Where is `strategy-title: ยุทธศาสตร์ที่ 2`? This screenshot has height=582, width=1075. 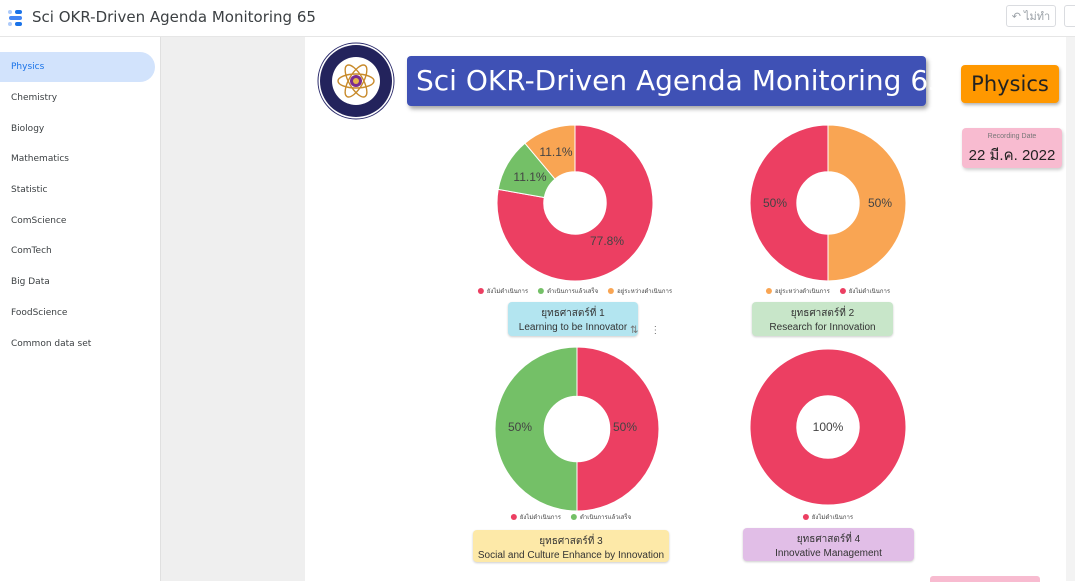 strategy-title: ยุทธศาสตร์ที่ 2 is located at coordinates (822, 313).